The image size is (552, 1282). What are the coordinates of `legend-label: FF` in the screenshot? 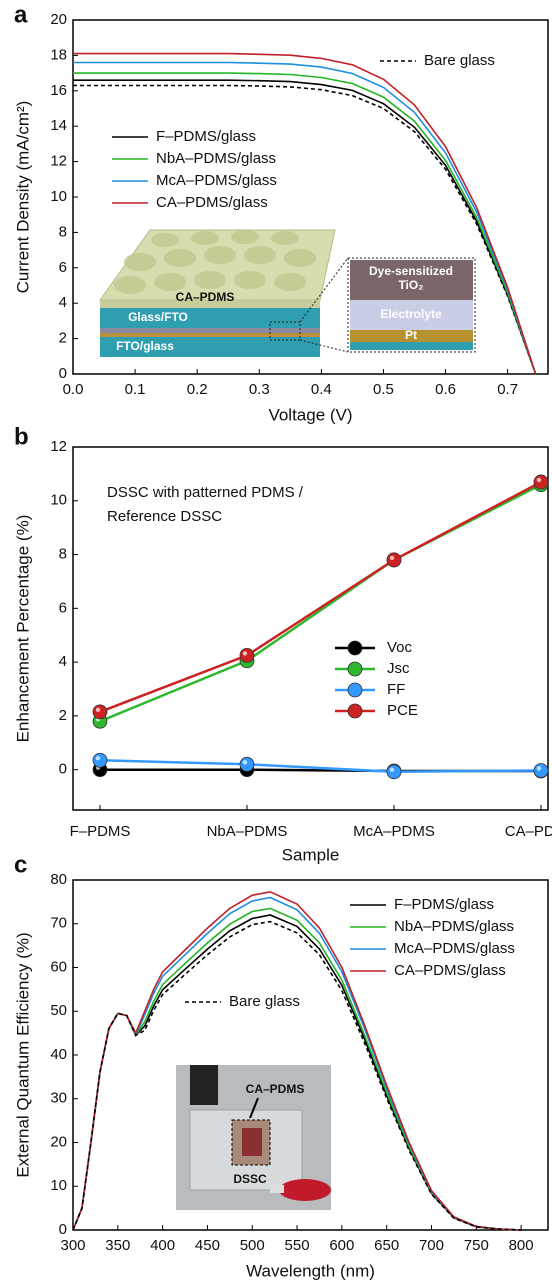 It's located at (396, 689).